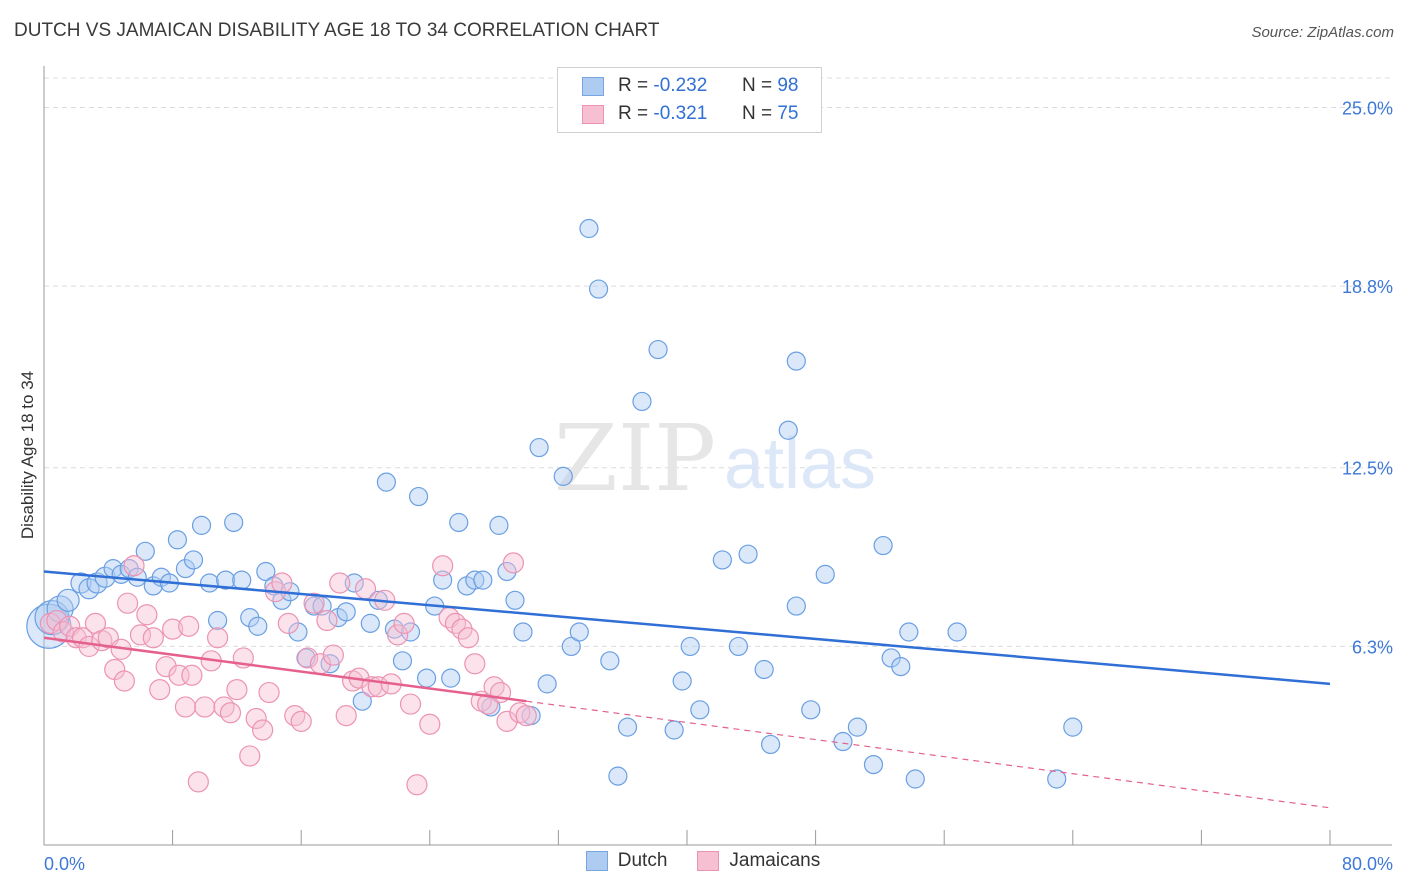  Describe the element at coordinates (593, 114) in the screenshot. I see `jamaicans-swatch` at that location.